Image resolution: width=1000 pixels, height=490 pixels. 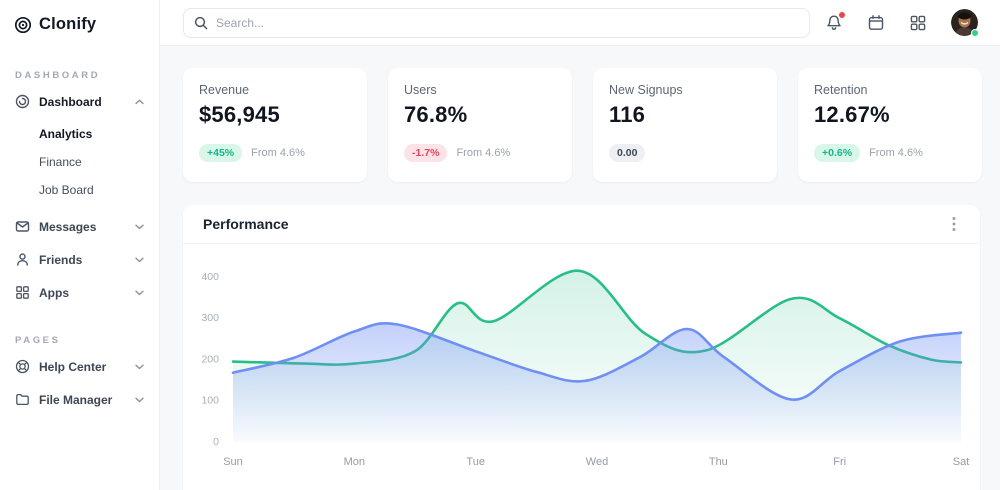 I want to click on notifications-bell-icon, so click(x=835, y=21).